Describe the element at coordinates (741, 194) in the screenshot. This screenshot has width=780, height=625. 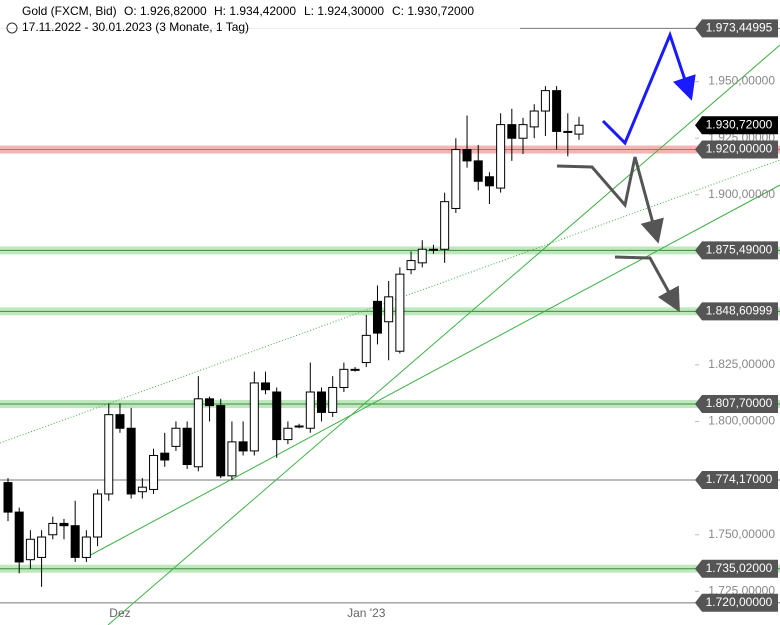
I see `y-tick-label: 1.900,00000` at that location.